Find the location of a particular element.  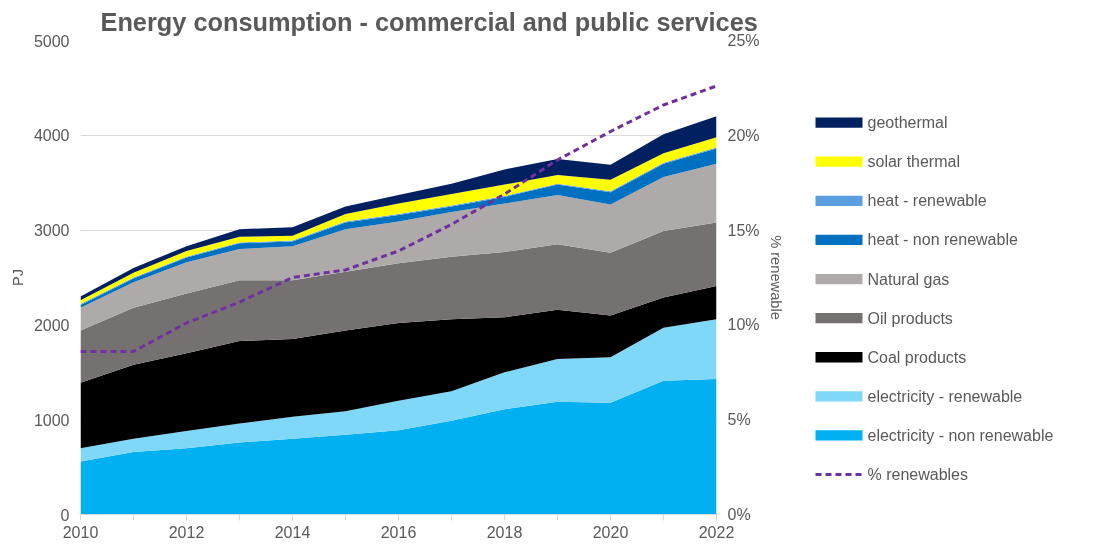

y-tick-label: 3000 is located at coordinates (51, 231).